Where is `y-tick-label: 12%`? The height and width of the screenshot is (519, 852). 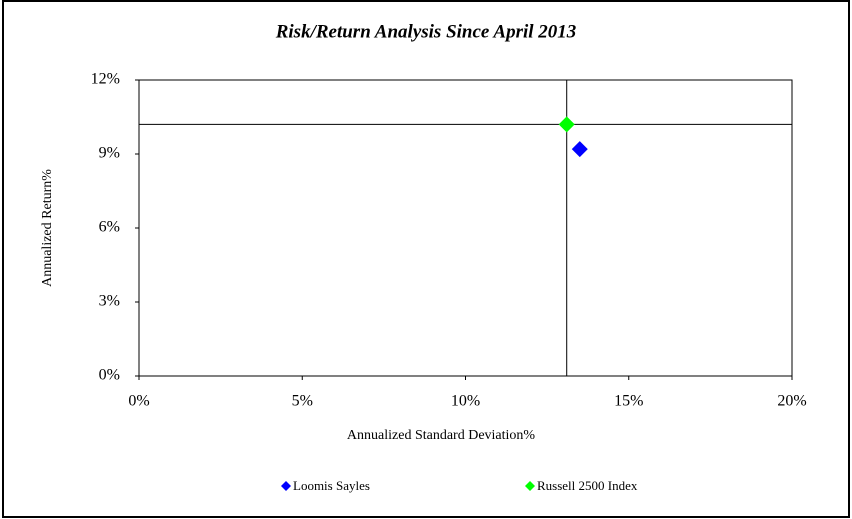 y-tick-label: 12% is located at coordinates (105, 79).